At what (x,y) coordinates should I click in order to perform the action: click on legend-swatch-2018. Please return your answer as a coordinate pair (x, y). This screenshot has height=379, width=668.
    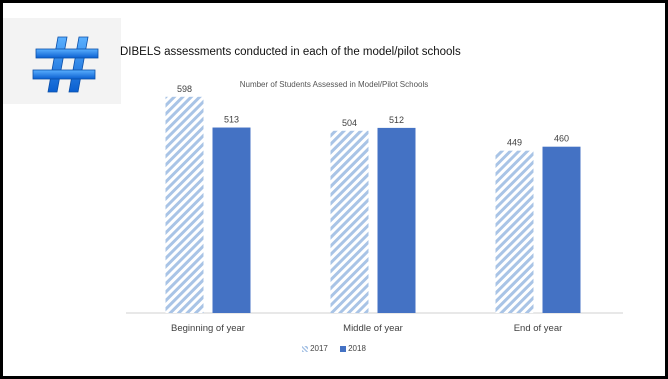
    Looking at the image, I should click on (343, 348).